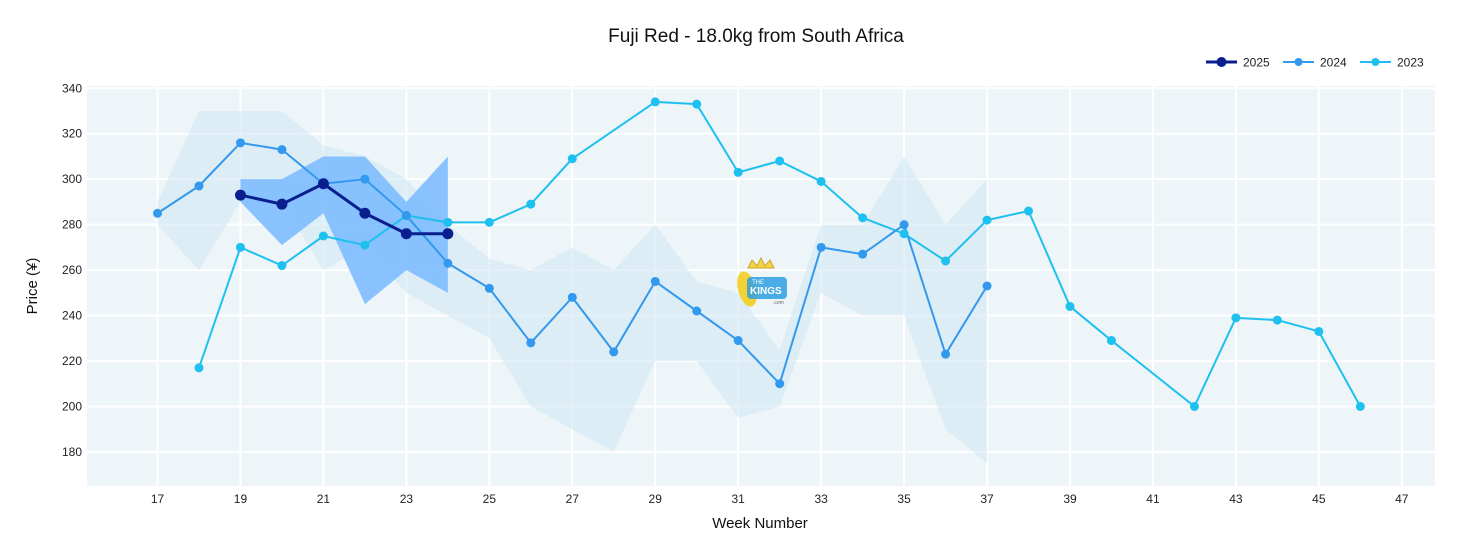 This screenshot has height=541, width=1461. What do you see at coordinates (758, 283) in the screenshot?
I see `logo-text-top: THE` at bounding box center [758, 283].